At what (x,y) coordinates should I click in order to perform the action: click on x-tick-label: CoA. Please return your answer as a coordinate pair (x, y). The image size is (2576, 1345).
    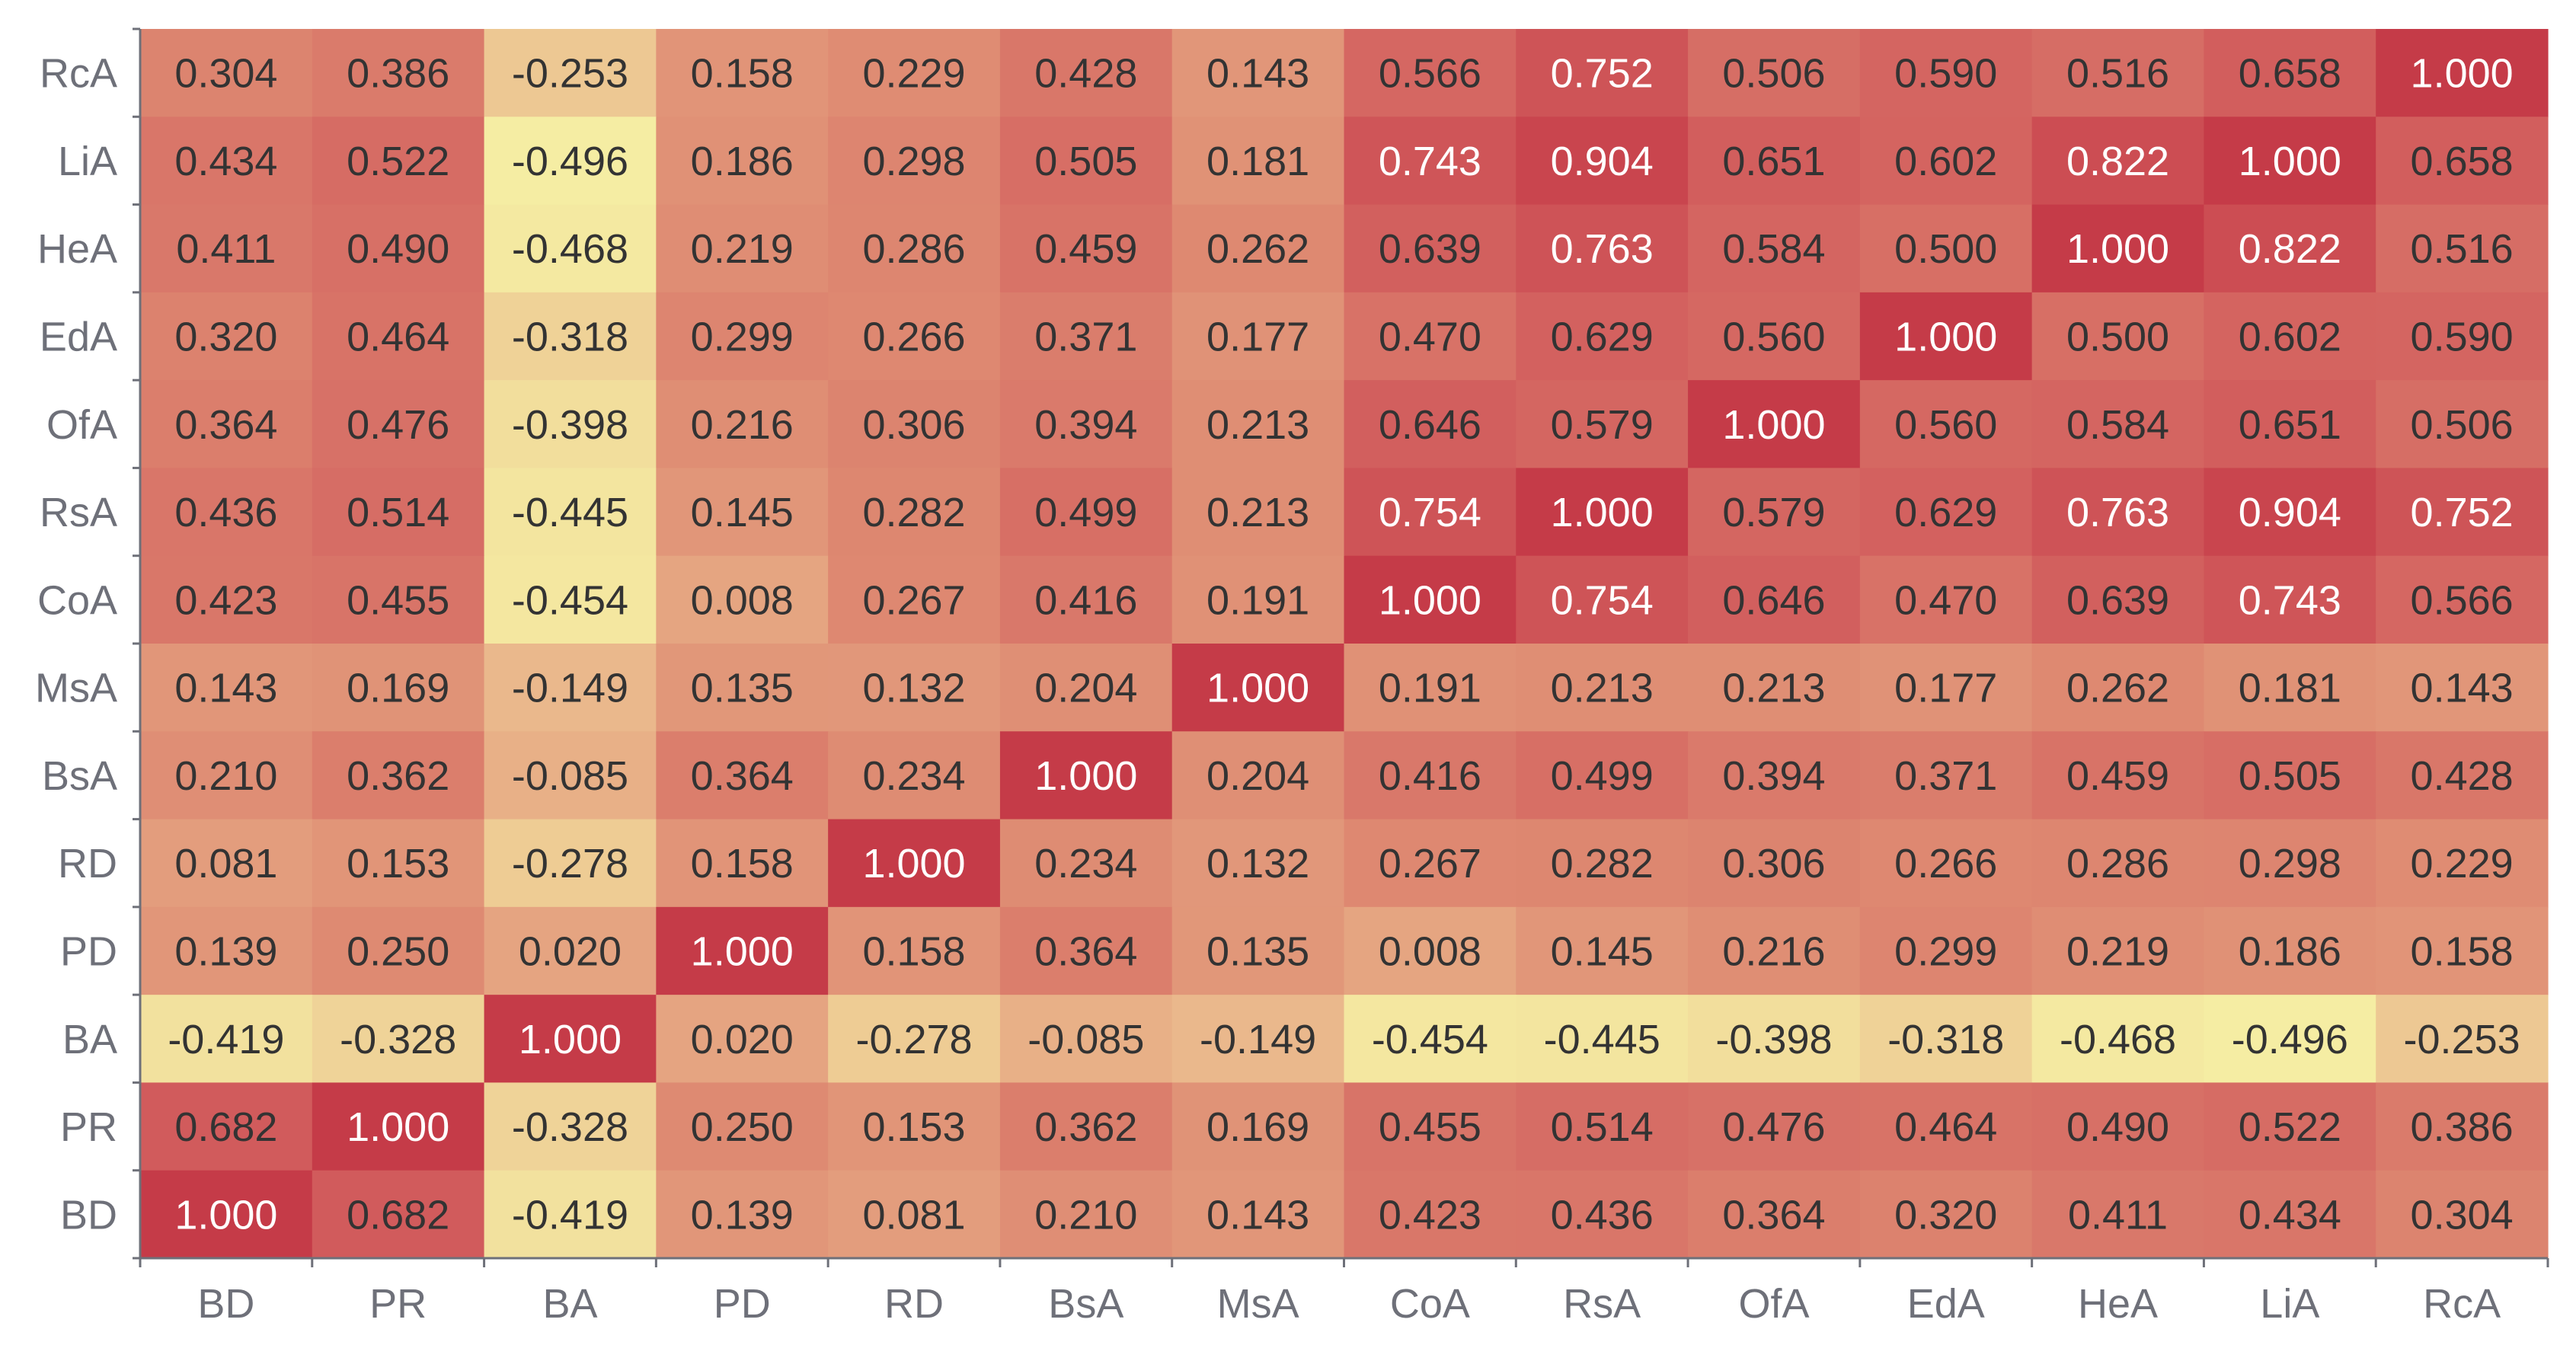
    Looking at the image, I should click on (1430, 1304).